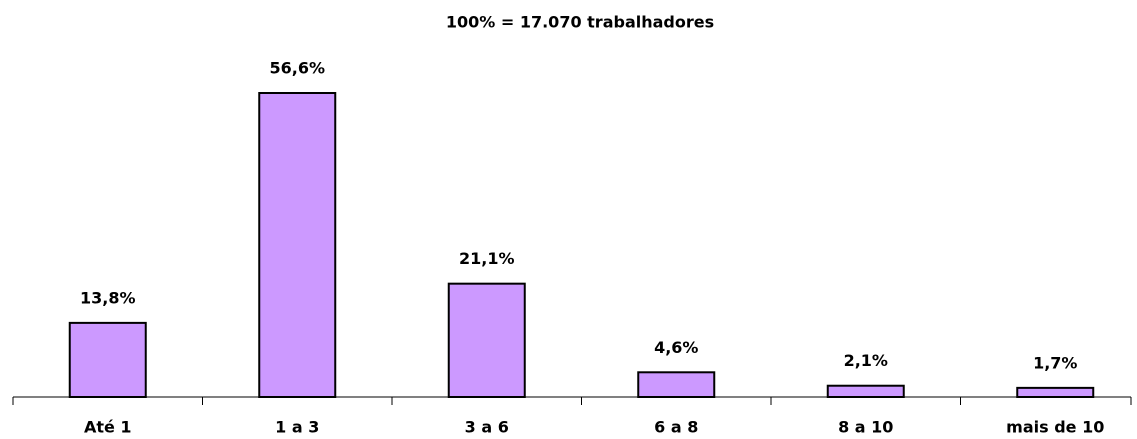 The height and width of the screenshot is (439, 1137). Describe the element at coordinates (580, 22) in the screenshot. I see `chart-title: 100% = 17.070 trabalhadores` at that location.